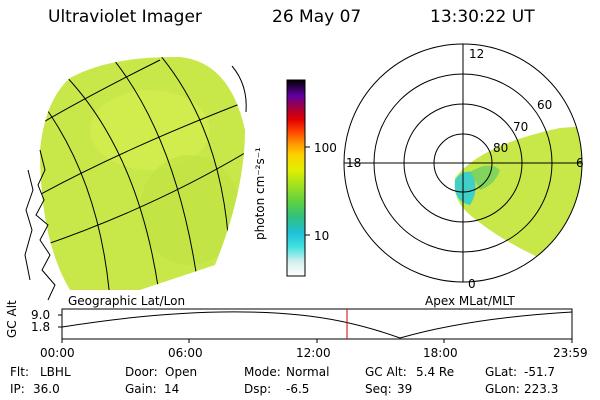  Describe the element at coordinates (185, 353) in the screenshot. I see `time-tick-0600: 06:00` at that location.